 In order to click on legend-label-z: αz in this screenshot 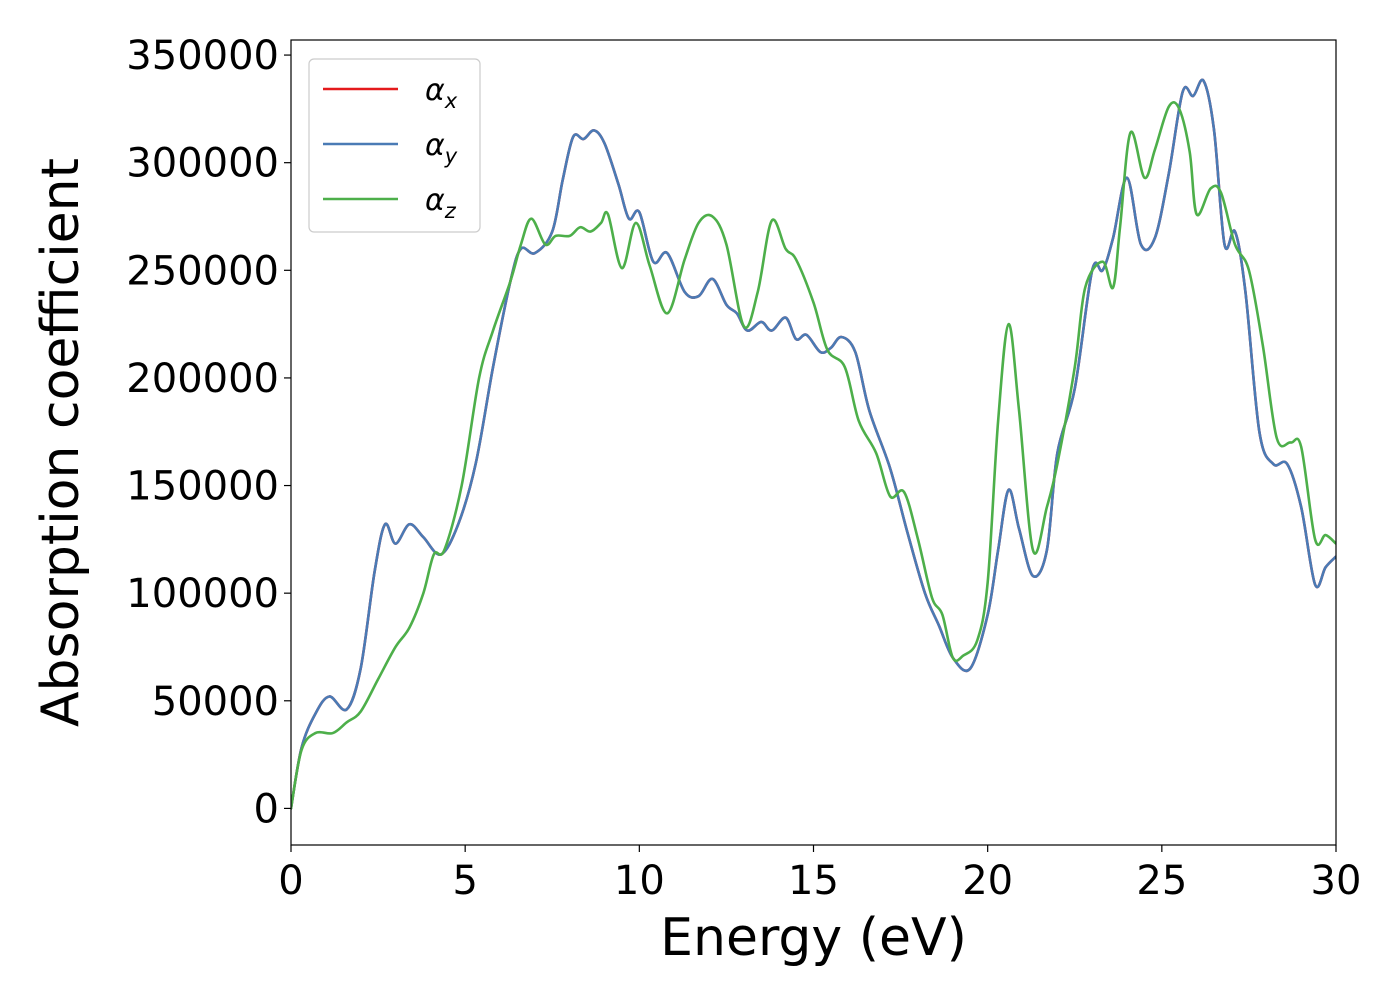, I will do `click(441, 203)`.